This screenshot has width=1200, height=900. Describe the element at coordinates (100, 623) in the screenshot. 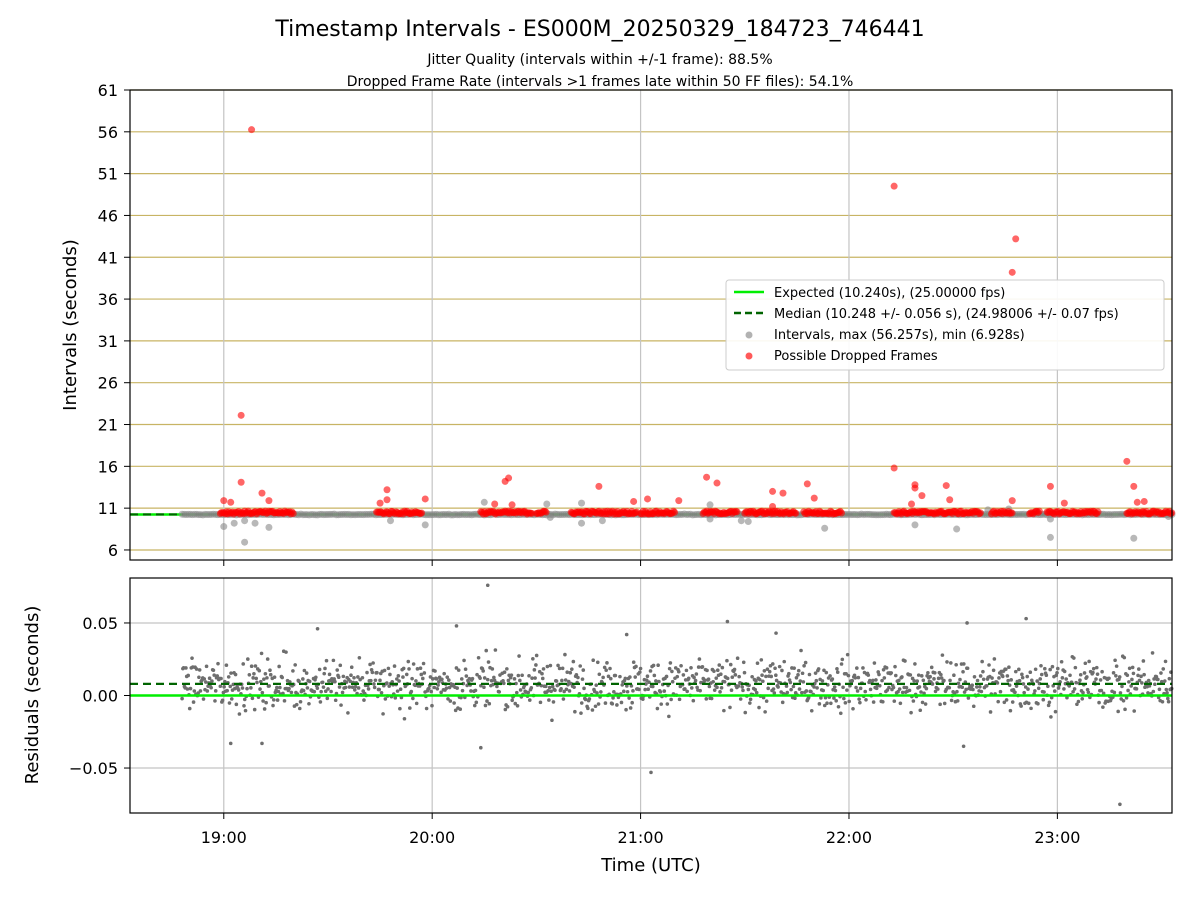

I see `bottom-ytick-label: 0.05` at that location.